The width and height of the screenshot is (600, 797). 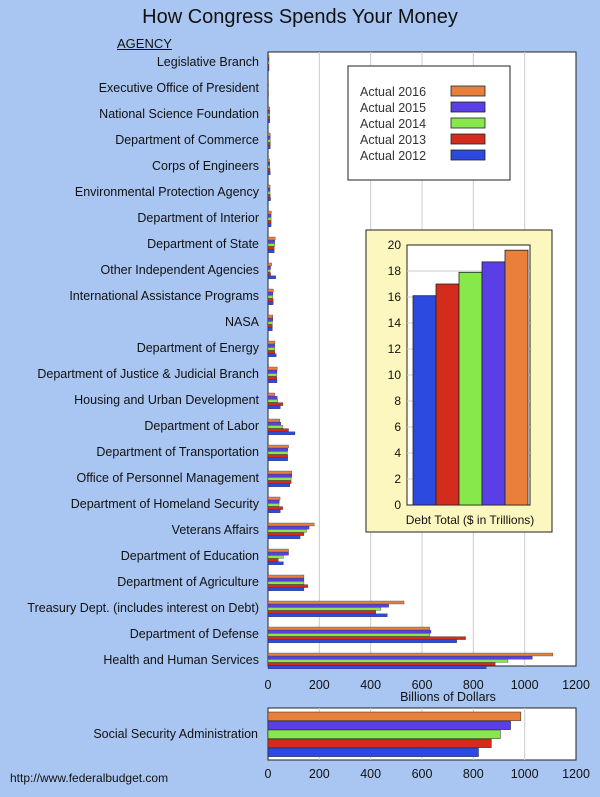 I want to click on debt-y-tick-label: 16, so click(x=395, y=297).